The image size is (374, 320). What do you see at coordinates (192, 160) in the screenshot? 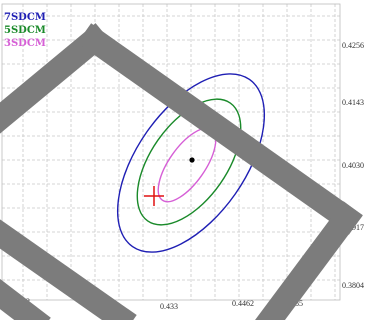
I see `center-point` at bounding box center [192, 160].